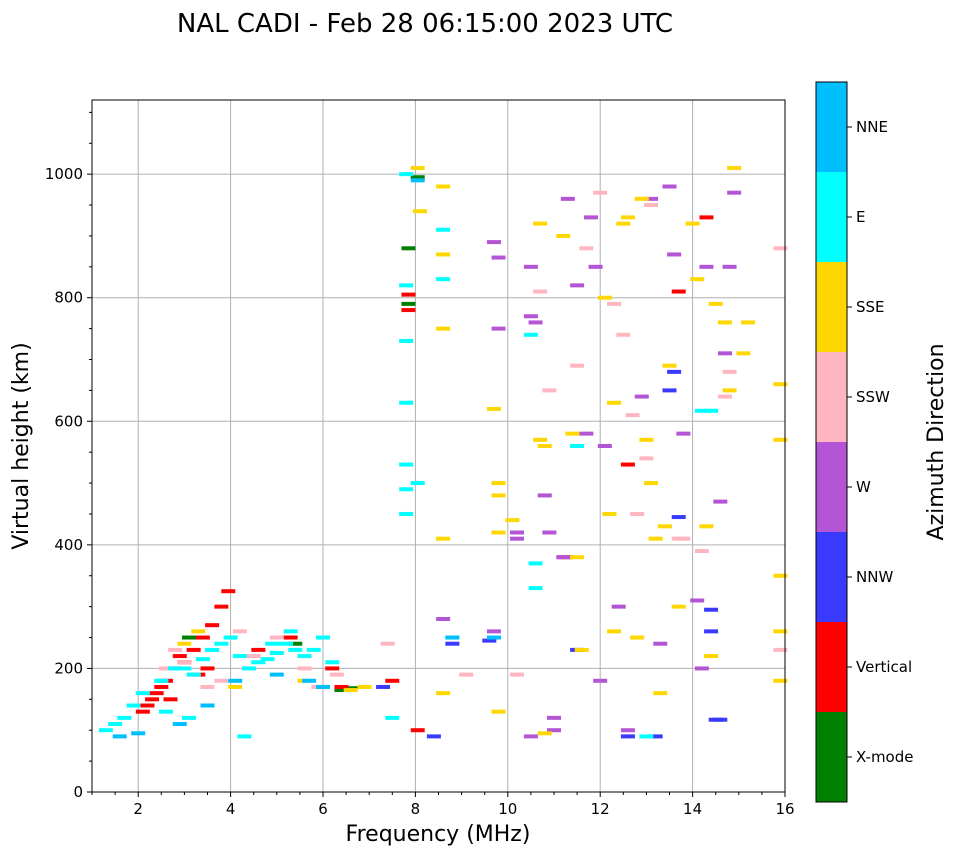  I want to click on colorbar-label: NNW, so click(874, 577).